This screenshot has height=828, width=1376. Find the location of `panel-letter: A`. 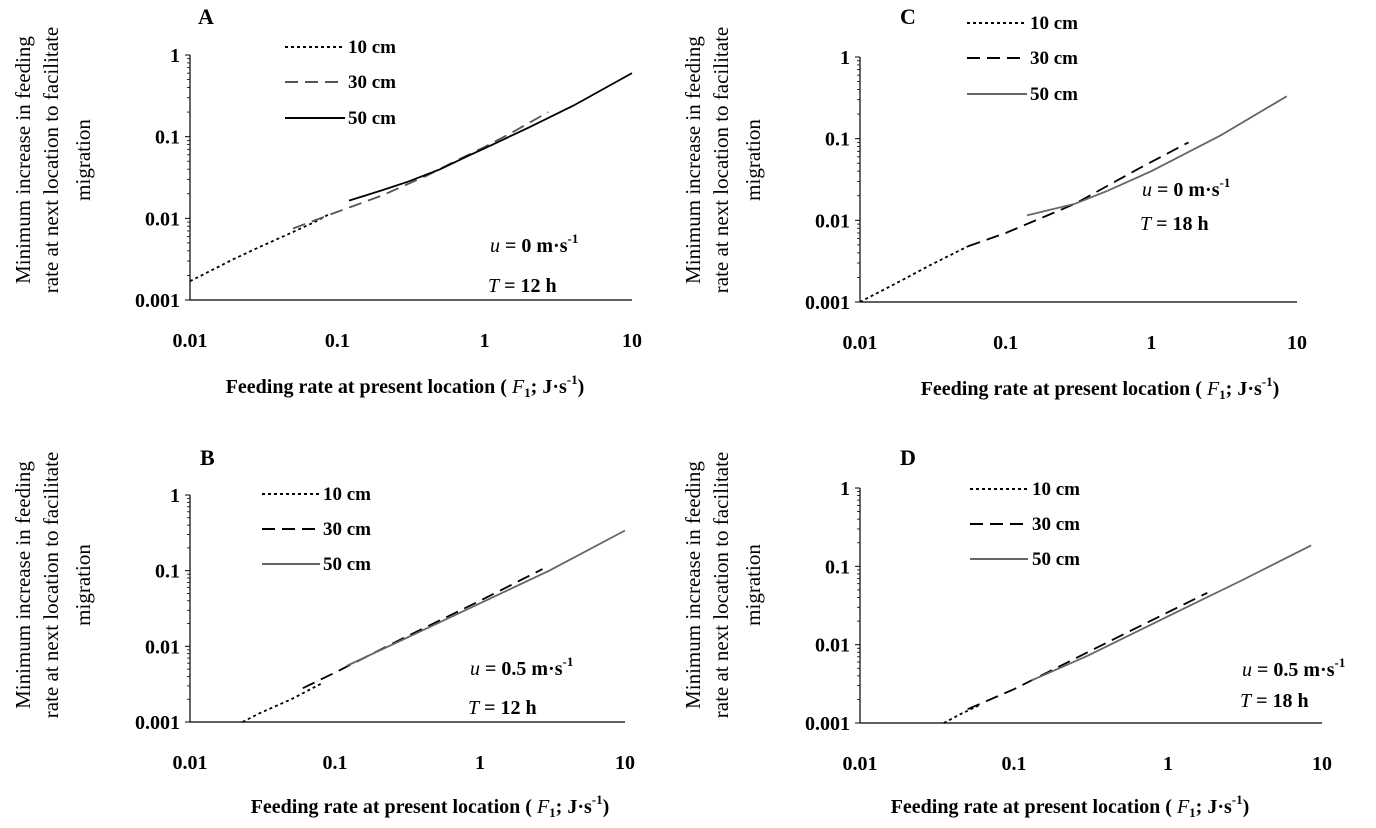

panel-letter: A is located at coordinates (206, 16).